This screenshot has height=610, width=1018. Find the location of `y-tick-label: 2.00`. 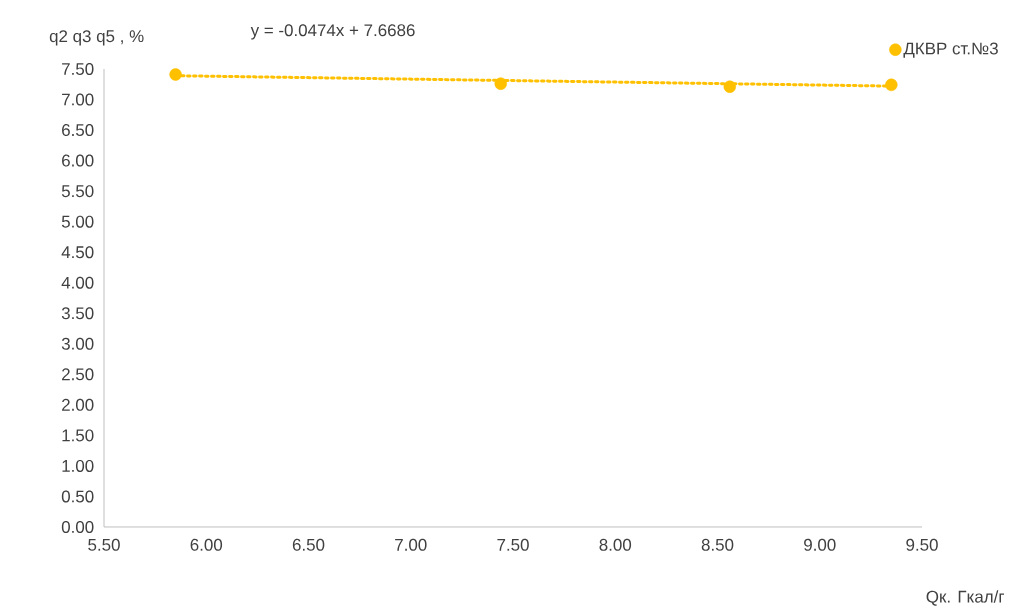

y-tick-label: 2.00 is located at coordinates (78, 404).